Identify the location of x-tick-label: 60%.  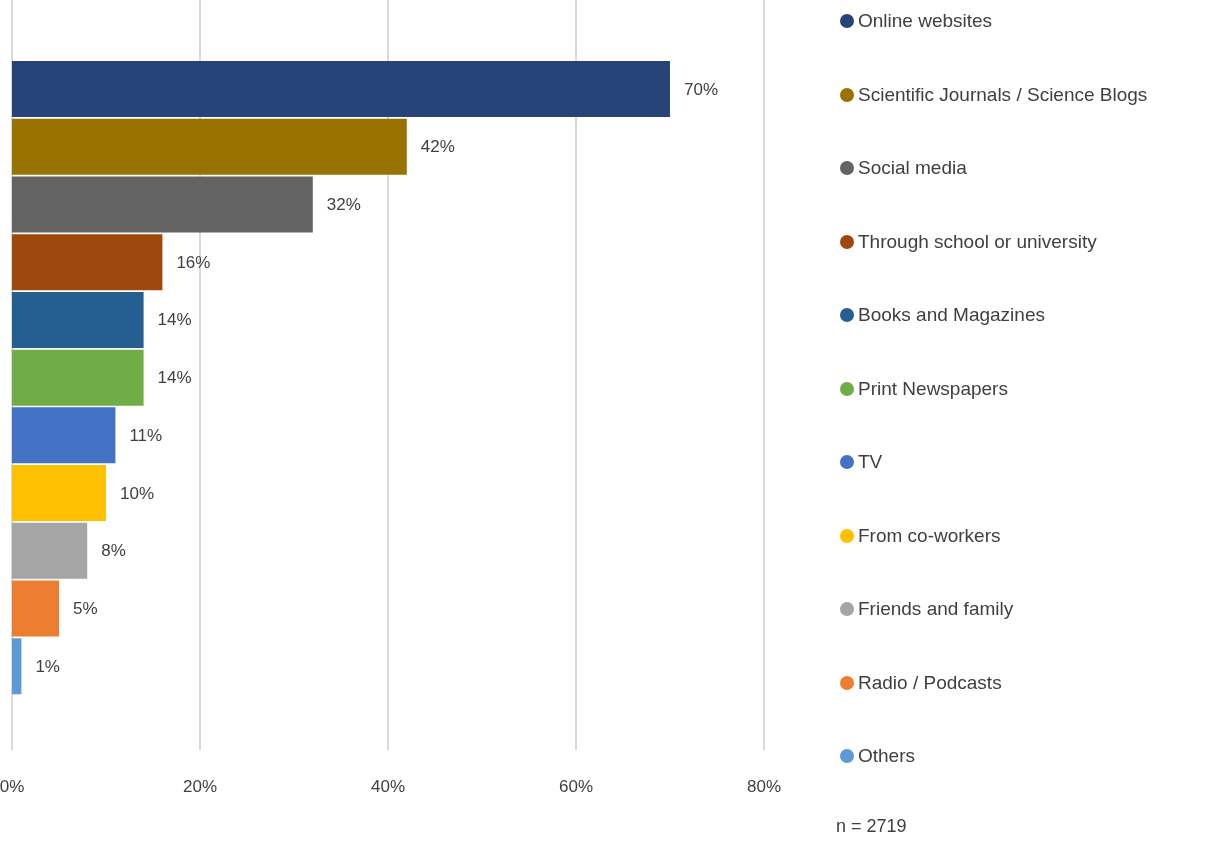
(576, 787).